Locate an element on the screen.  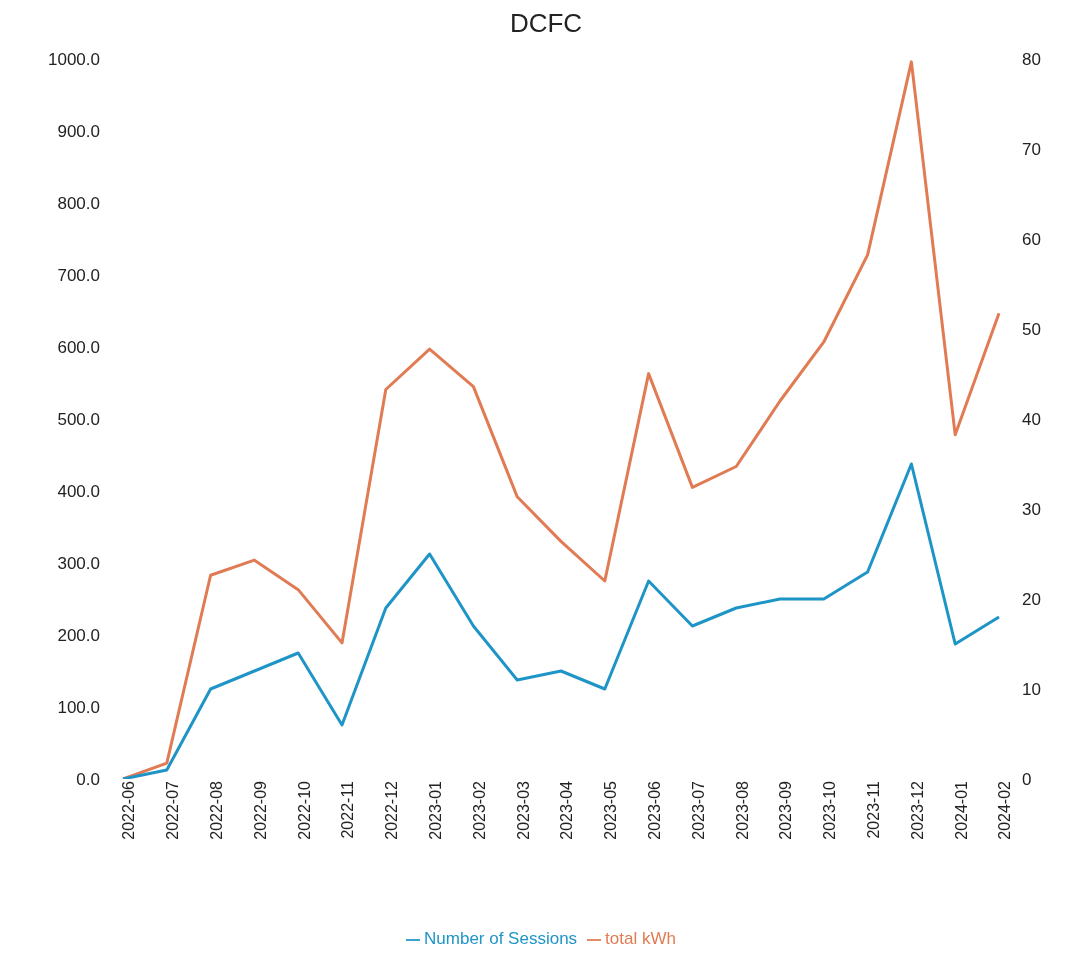
chart-title: DCFC is located at coordinates (546, 23).